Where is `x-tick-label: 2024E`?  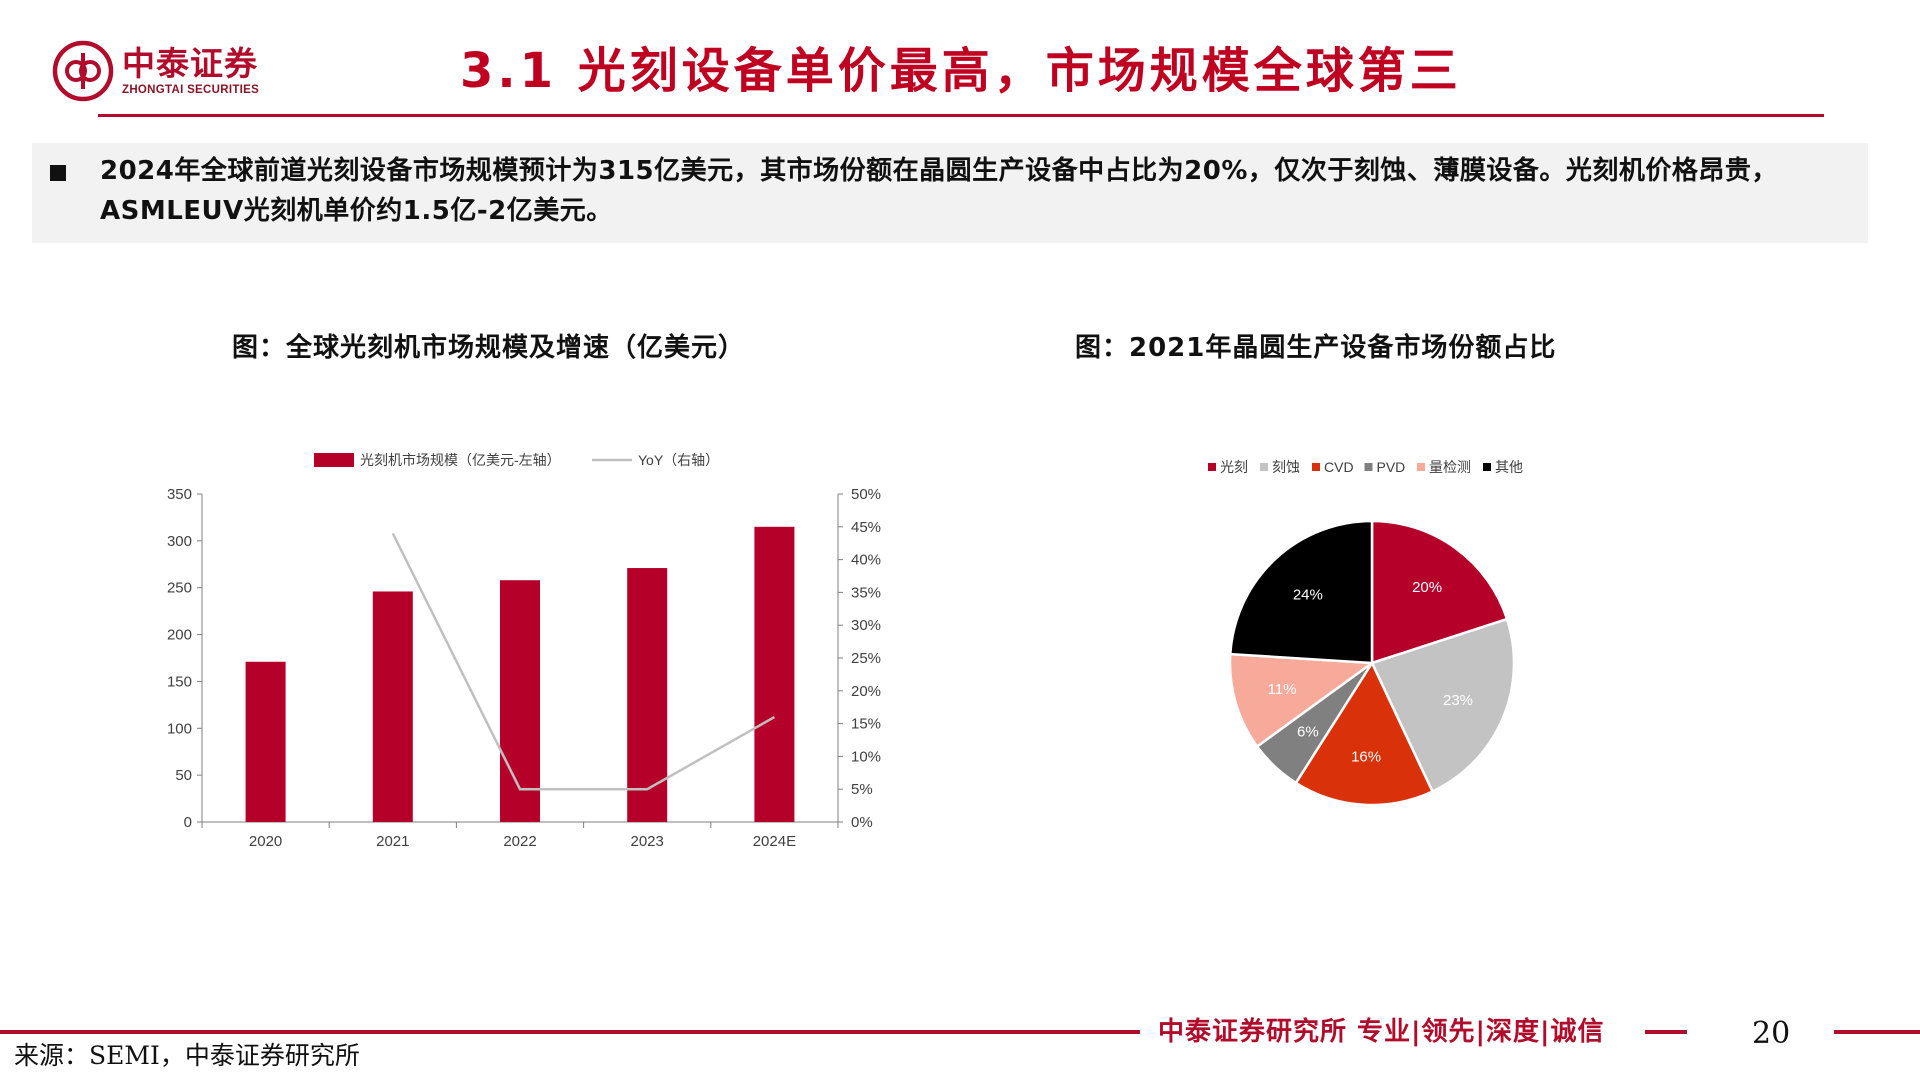 x-tick-label: 2024E is located at coordinates (774, 841).